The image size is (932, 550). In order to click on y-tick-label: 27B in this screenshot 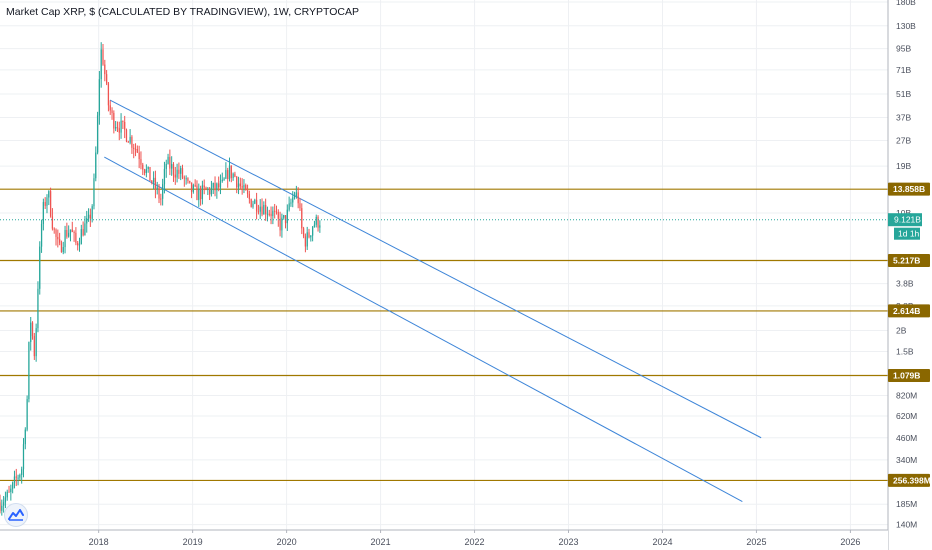, I will do `click(903, 140)`.